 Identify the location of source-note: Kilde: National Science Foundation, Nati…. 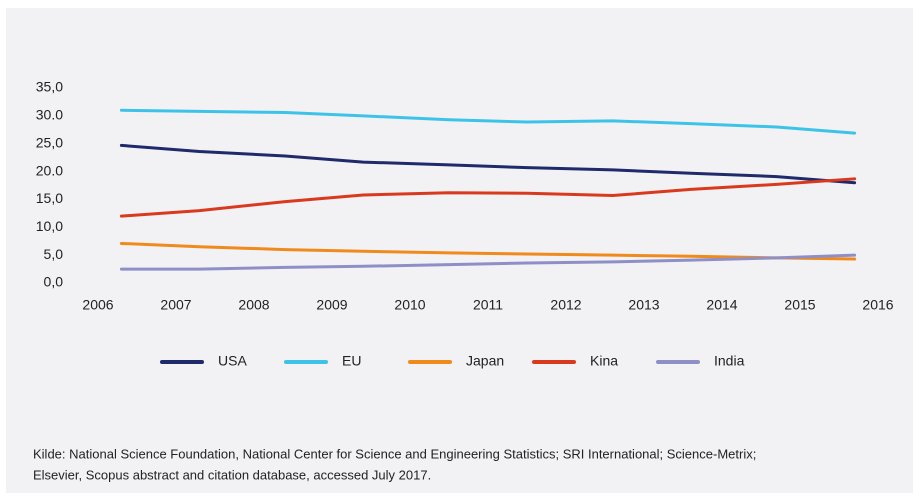
(394, 453).